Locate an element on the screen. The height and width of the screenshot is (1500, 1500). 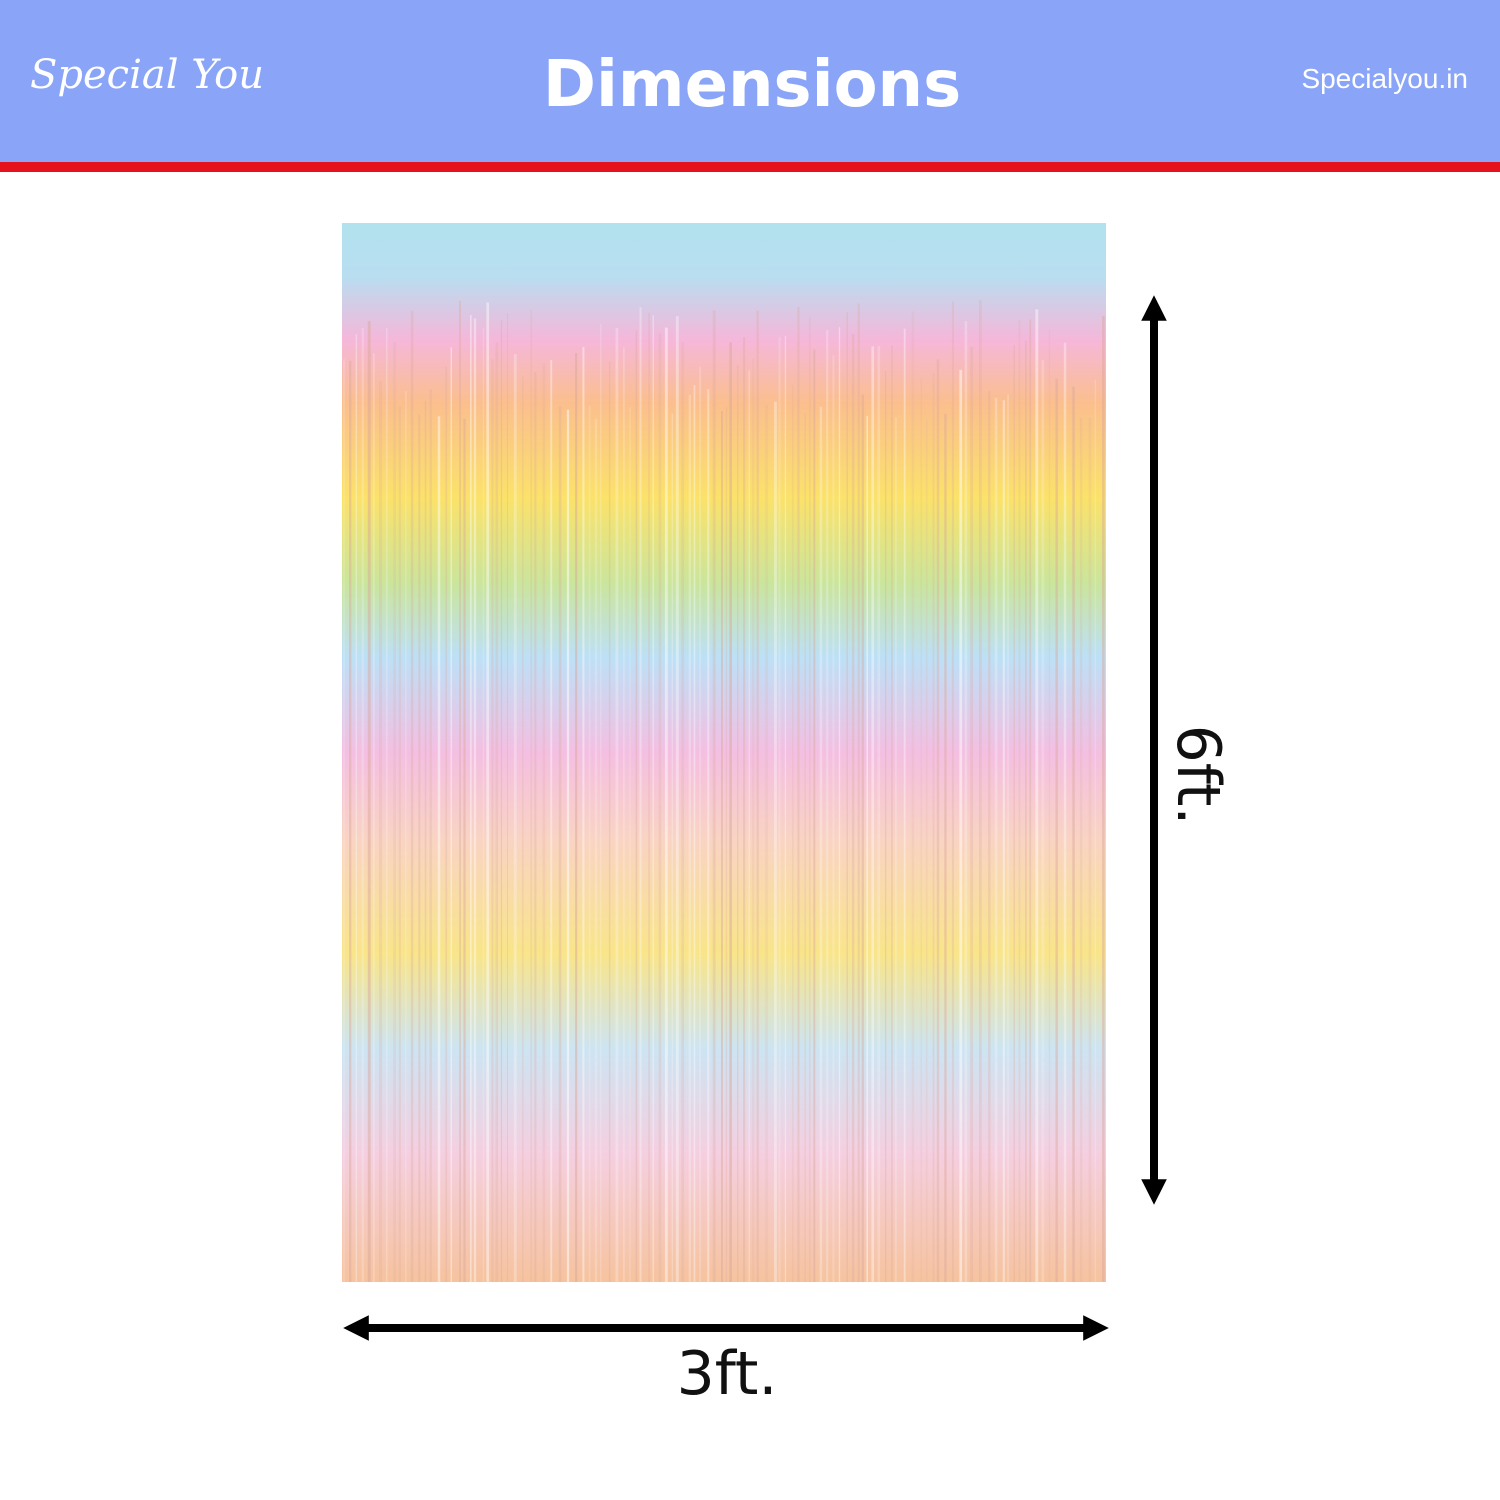
logo: Special You is located at coordinates (147, 75).